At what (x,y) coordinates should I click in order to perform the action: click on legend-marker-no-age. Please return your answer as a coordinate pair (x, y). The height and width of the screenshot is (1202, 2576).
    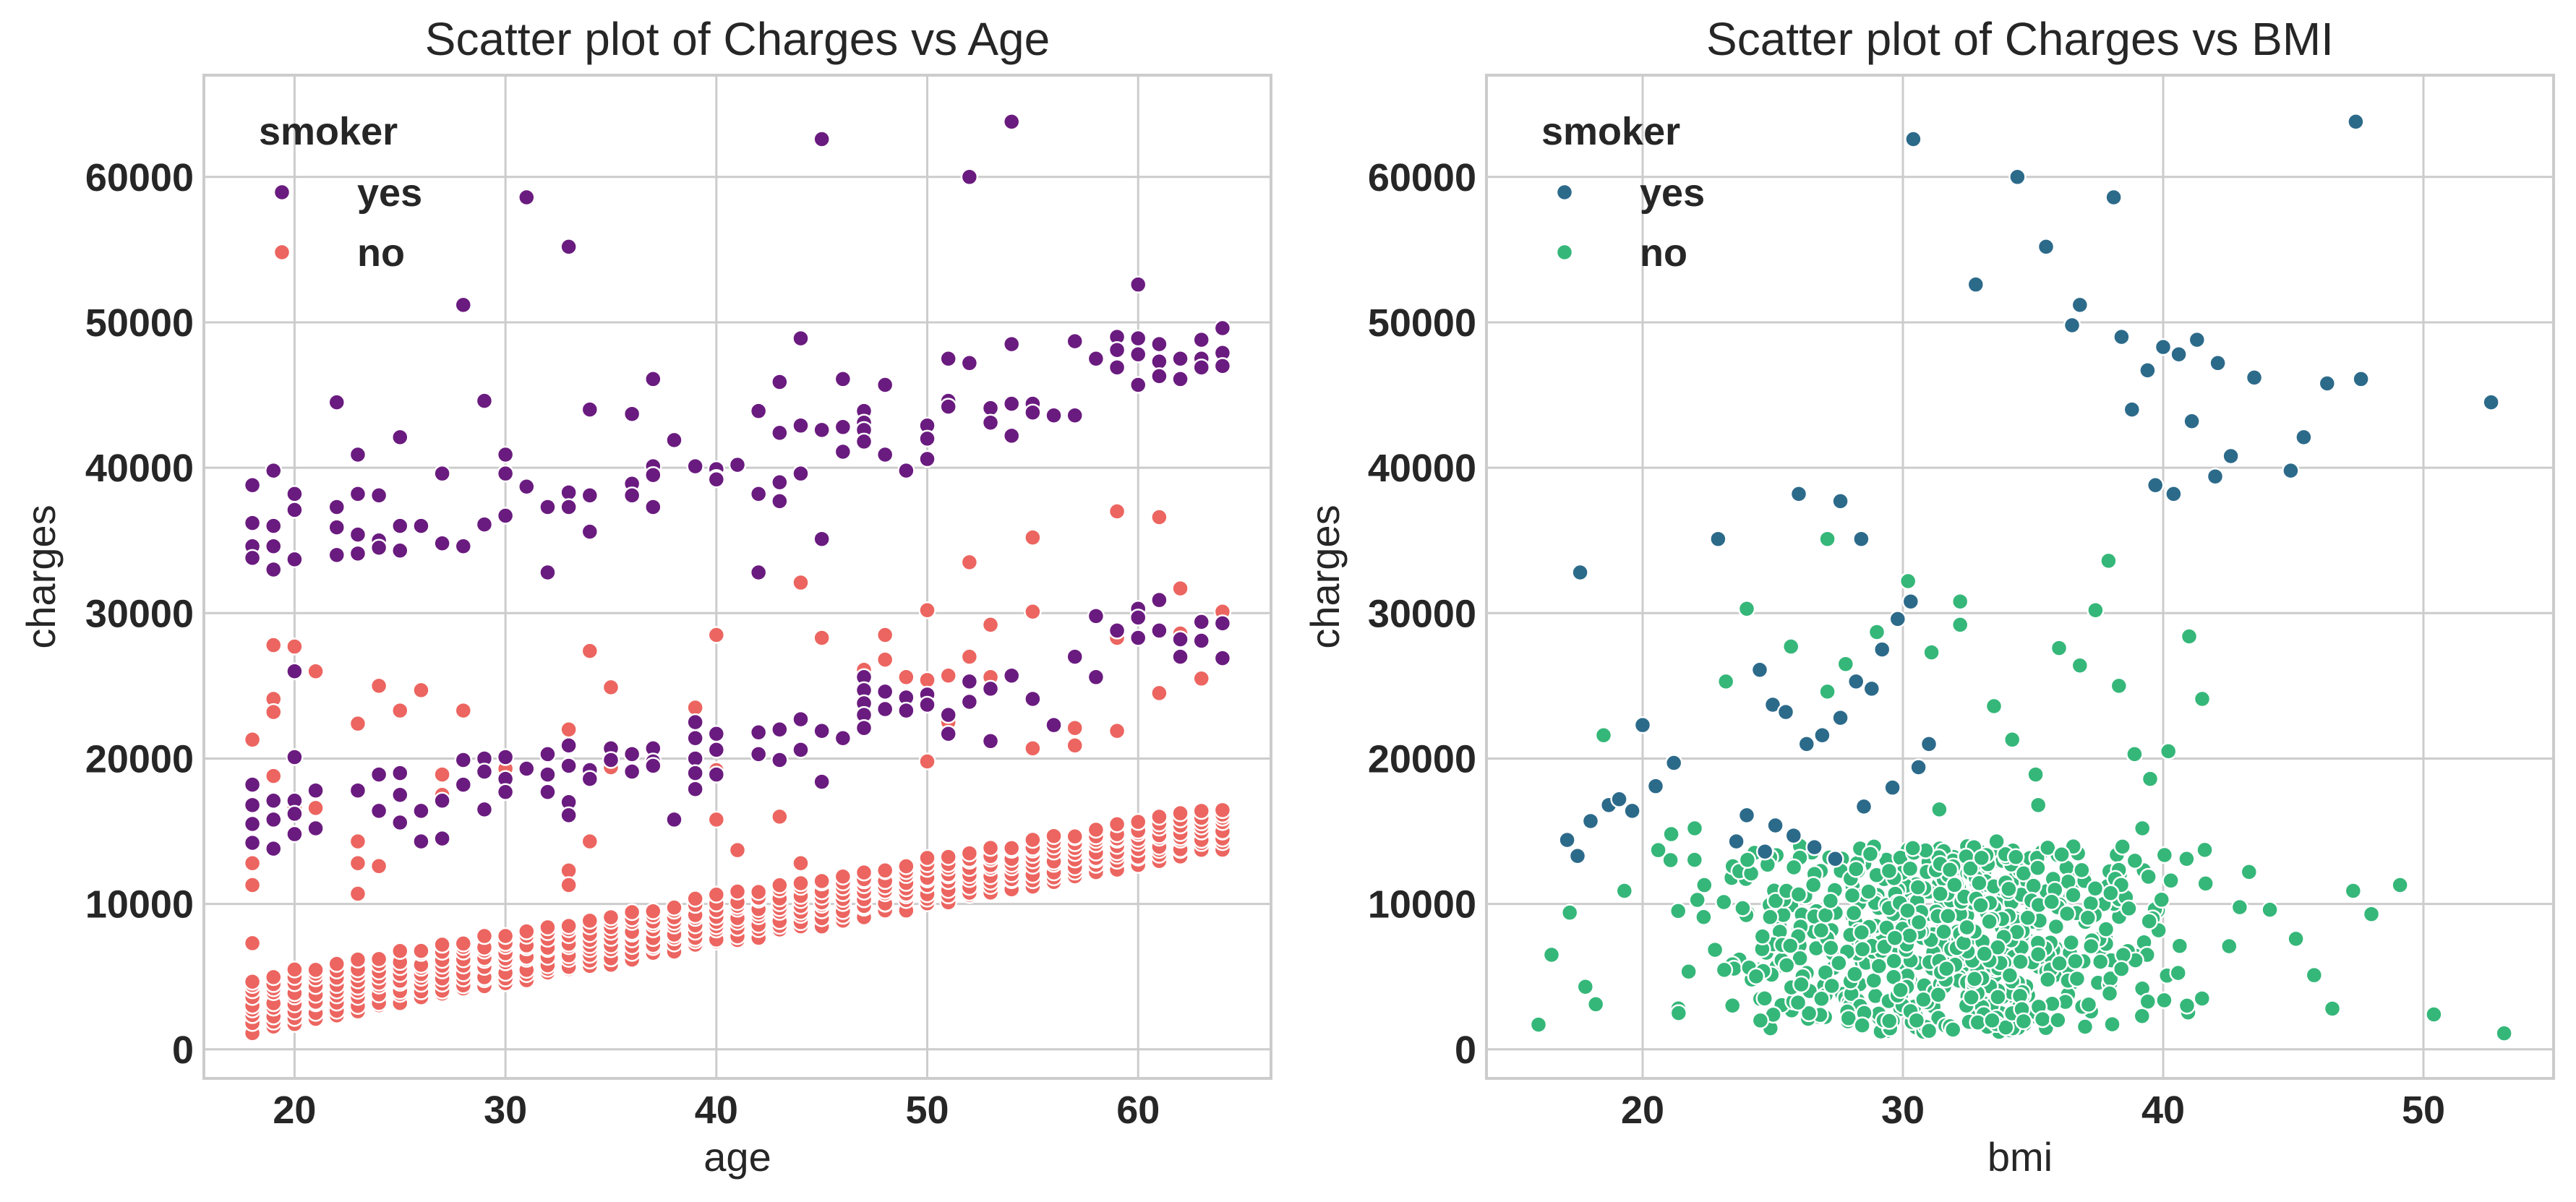
    Looking at the image, I should click on (282, 253).